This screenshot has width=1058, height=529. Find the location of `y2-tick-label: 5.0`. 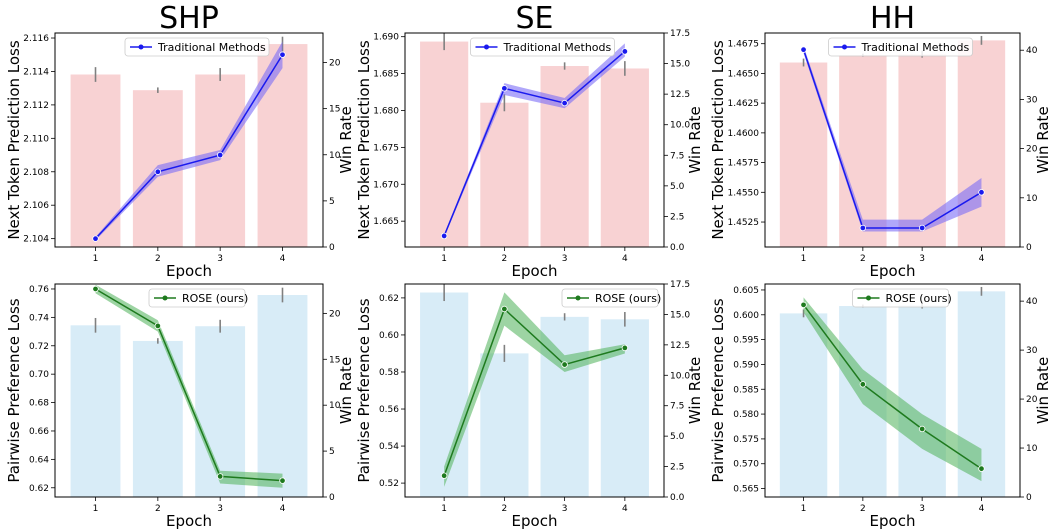

y2-tick-label: 5.0 is located at coordinates (677, 437).